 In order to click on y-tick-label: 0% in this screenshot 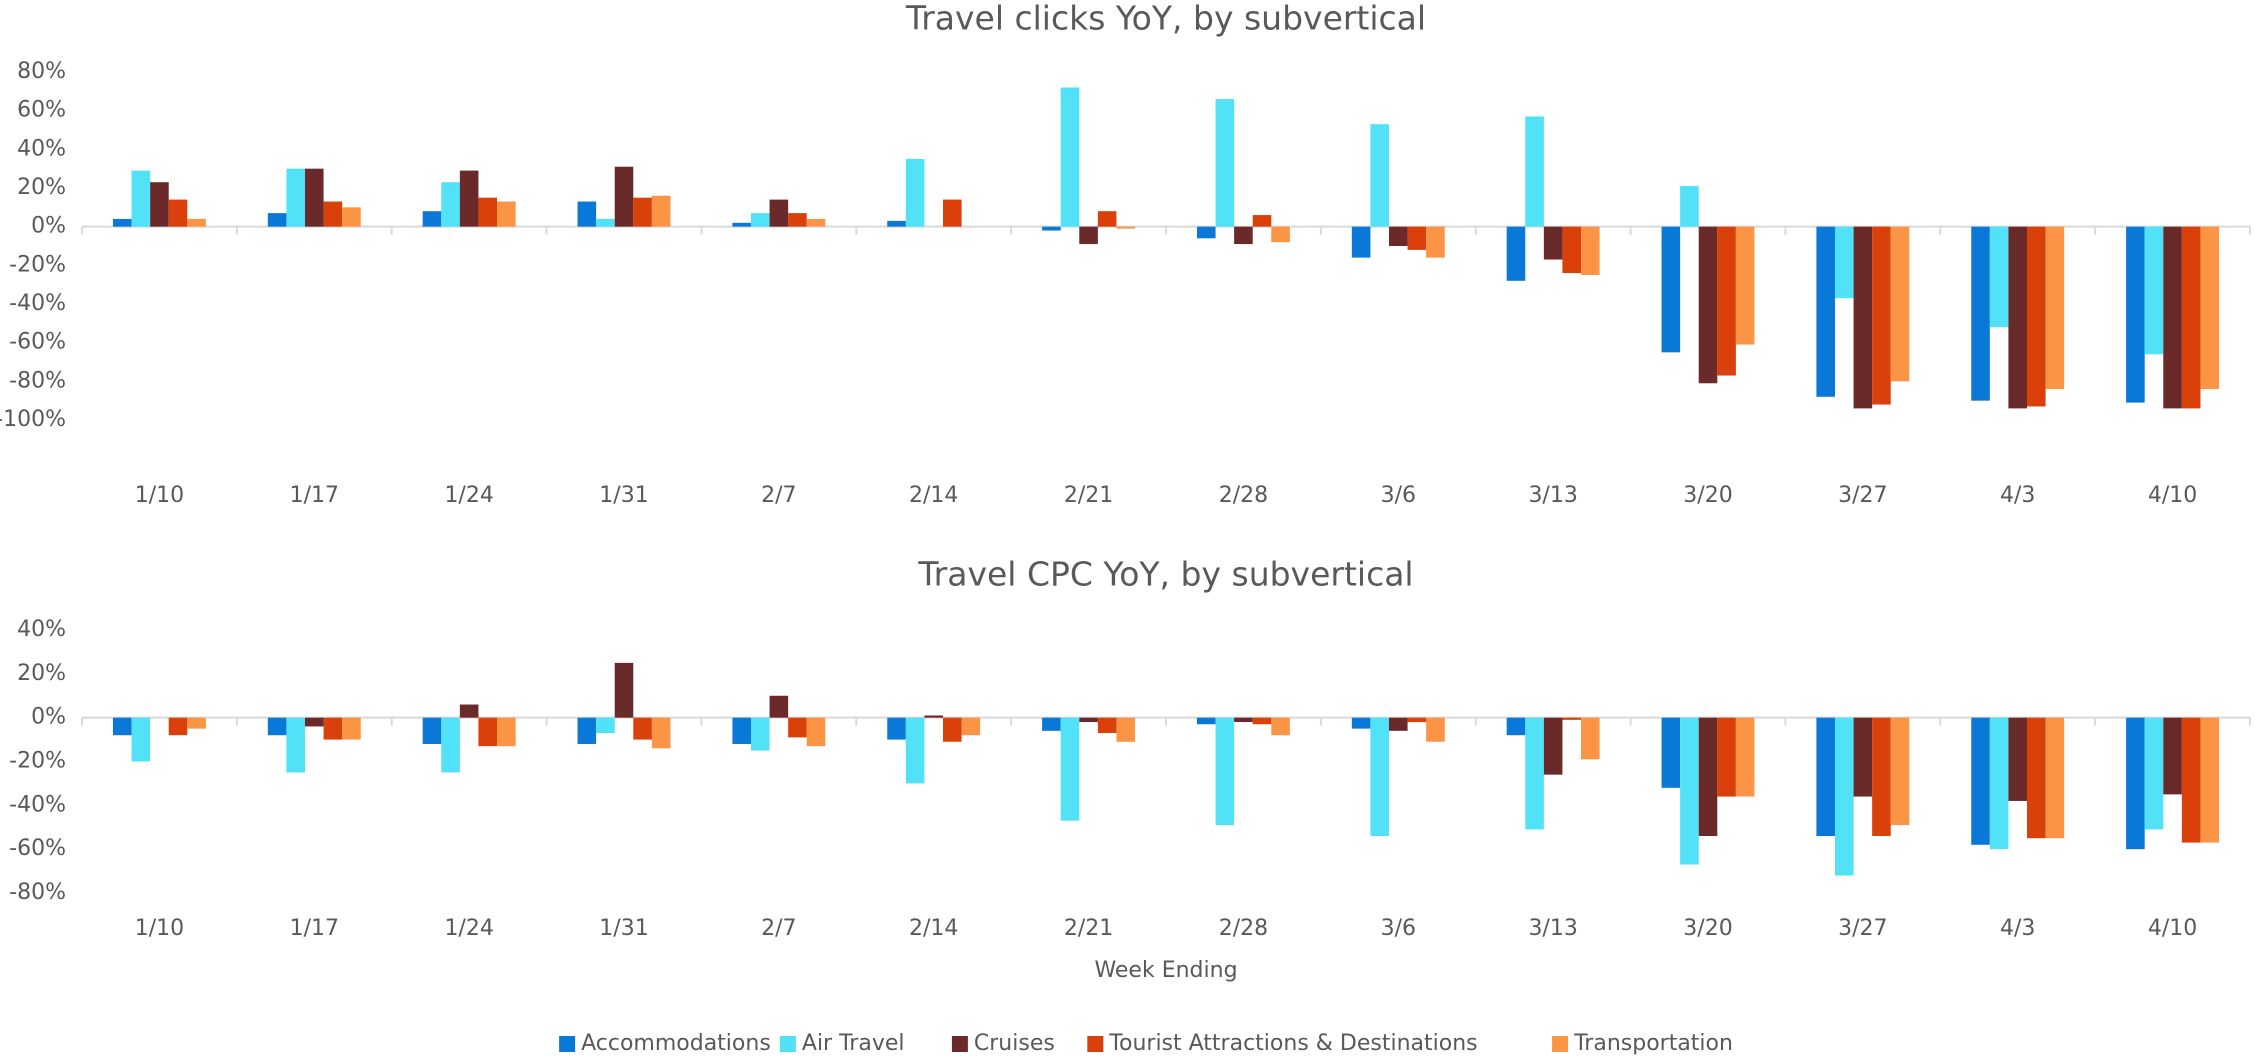, I will do `click(48, 226)`.